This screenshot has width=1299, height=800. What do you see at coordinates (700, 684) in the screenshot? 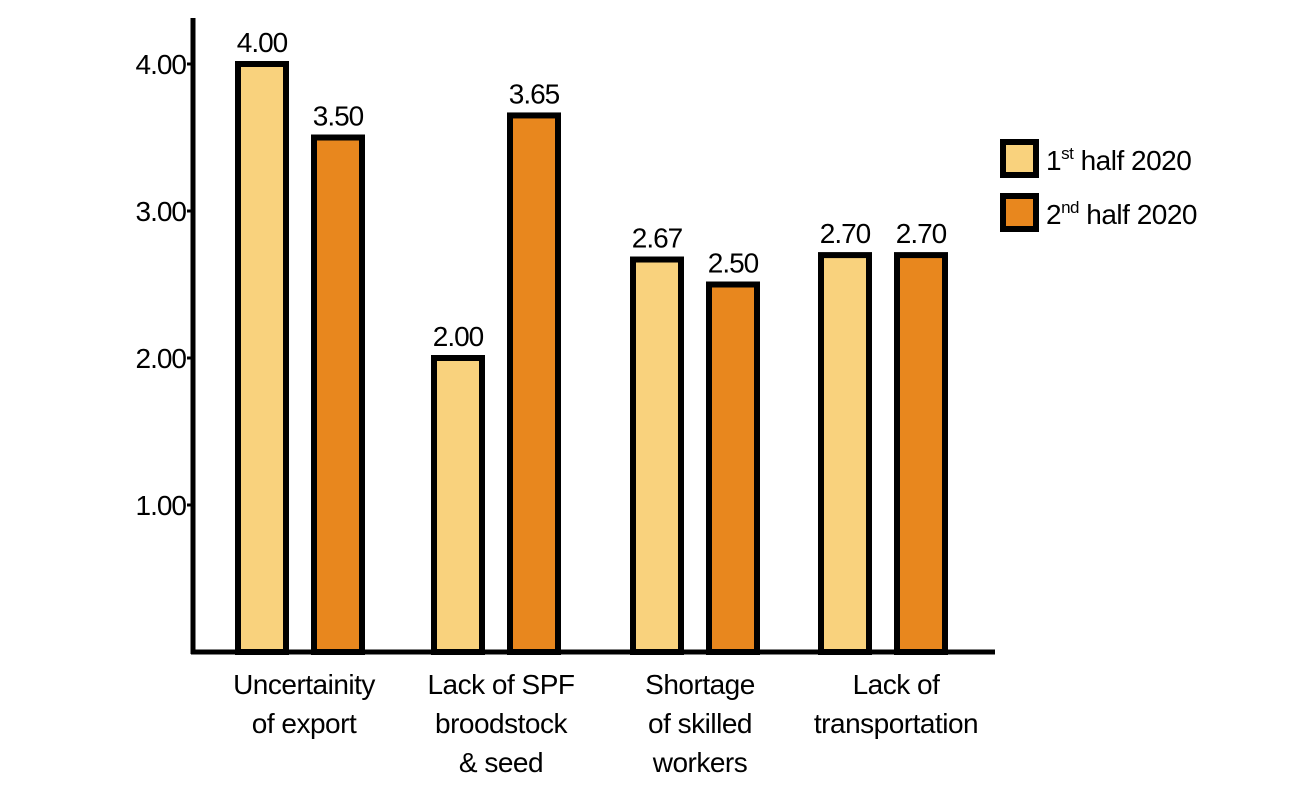
I see `x-category-label: Shortage` at bounding box center [700, 684].